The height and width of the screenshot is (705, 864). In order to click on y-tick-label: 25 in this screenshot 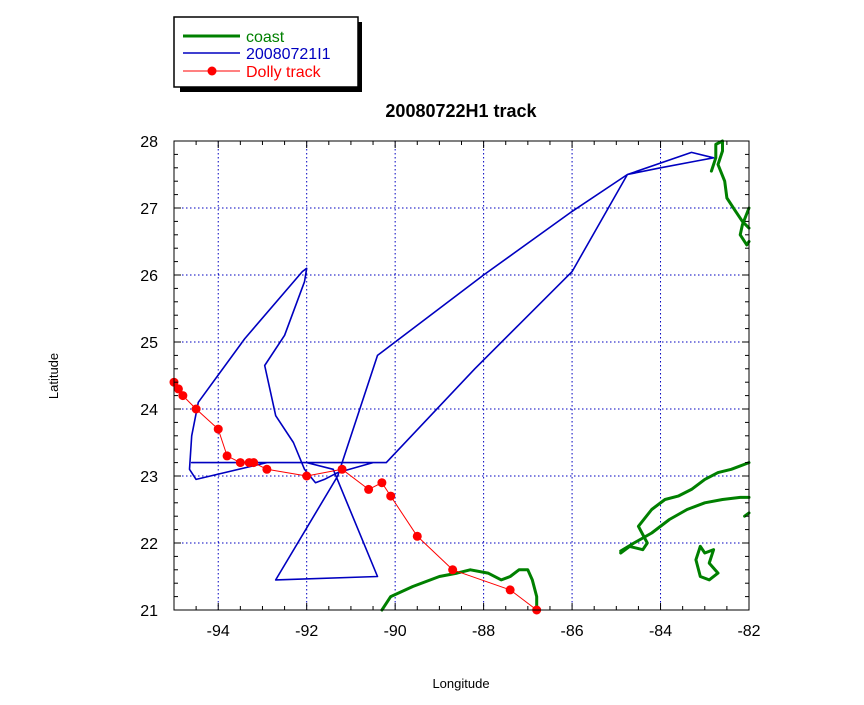, I will do `click(149, 343)`.